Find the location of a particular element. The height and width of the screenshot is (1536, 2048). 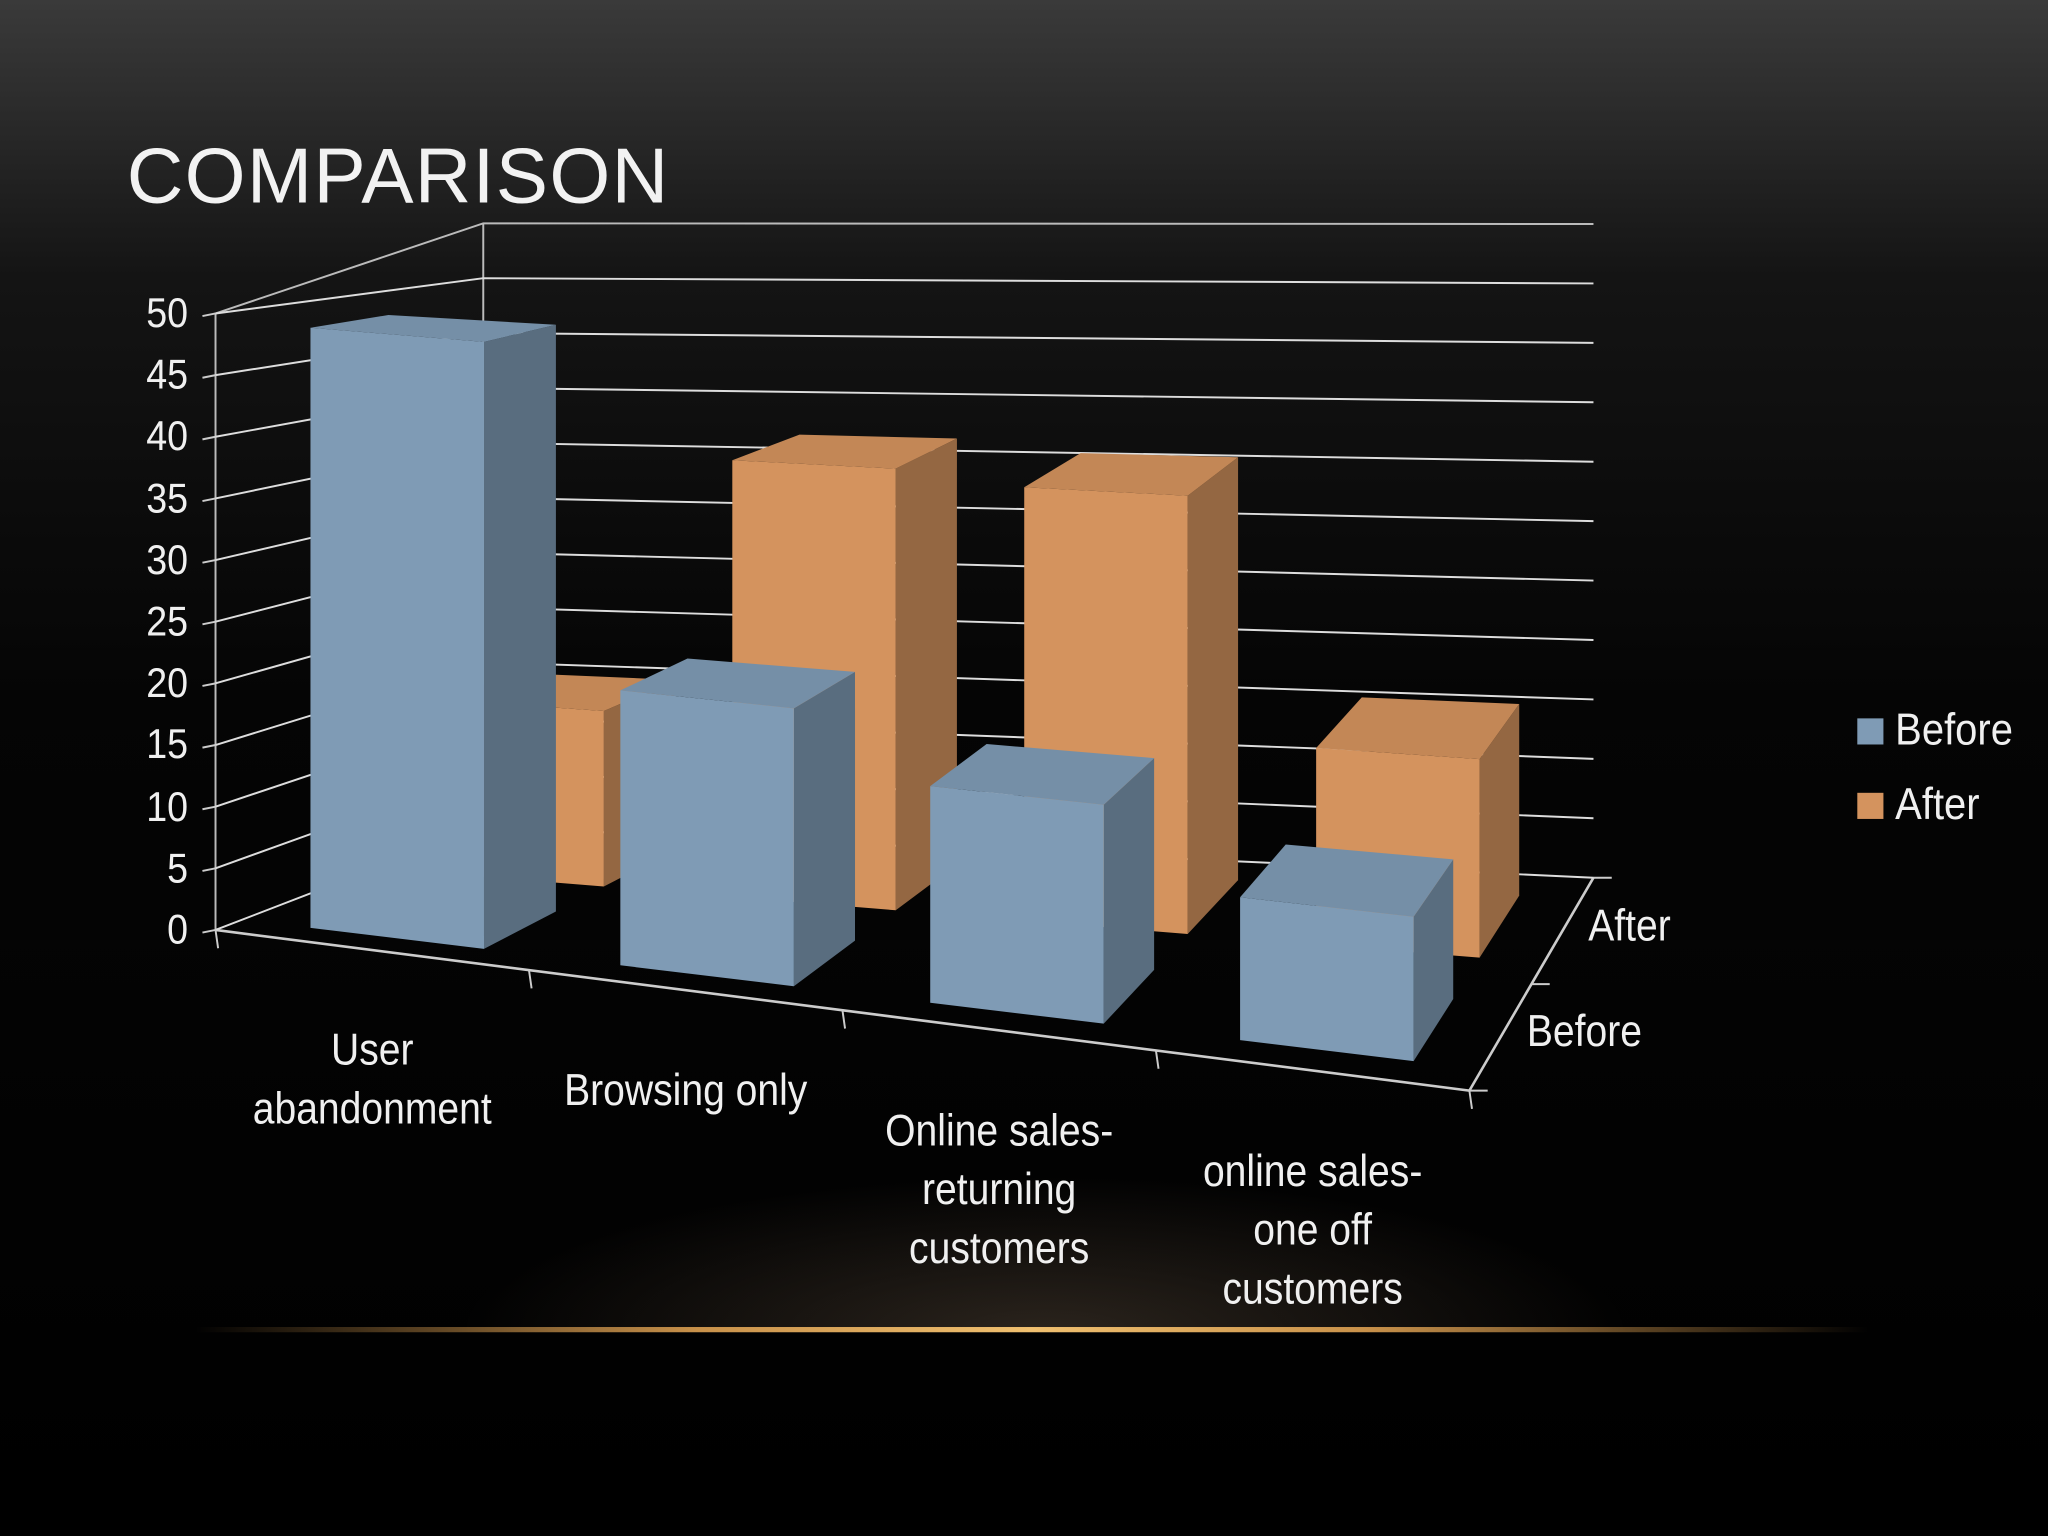

y-tick-label: 25 is located at coordinates (167, 621).